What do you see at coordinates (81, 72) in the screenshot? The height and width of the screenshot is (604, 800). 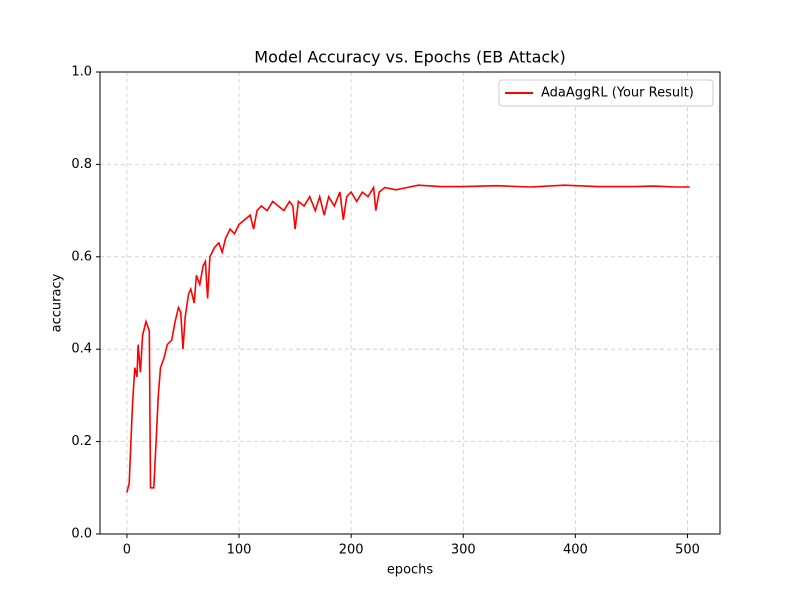 I see `y-tick-label: 1.0` at bounding box center [81, 72].